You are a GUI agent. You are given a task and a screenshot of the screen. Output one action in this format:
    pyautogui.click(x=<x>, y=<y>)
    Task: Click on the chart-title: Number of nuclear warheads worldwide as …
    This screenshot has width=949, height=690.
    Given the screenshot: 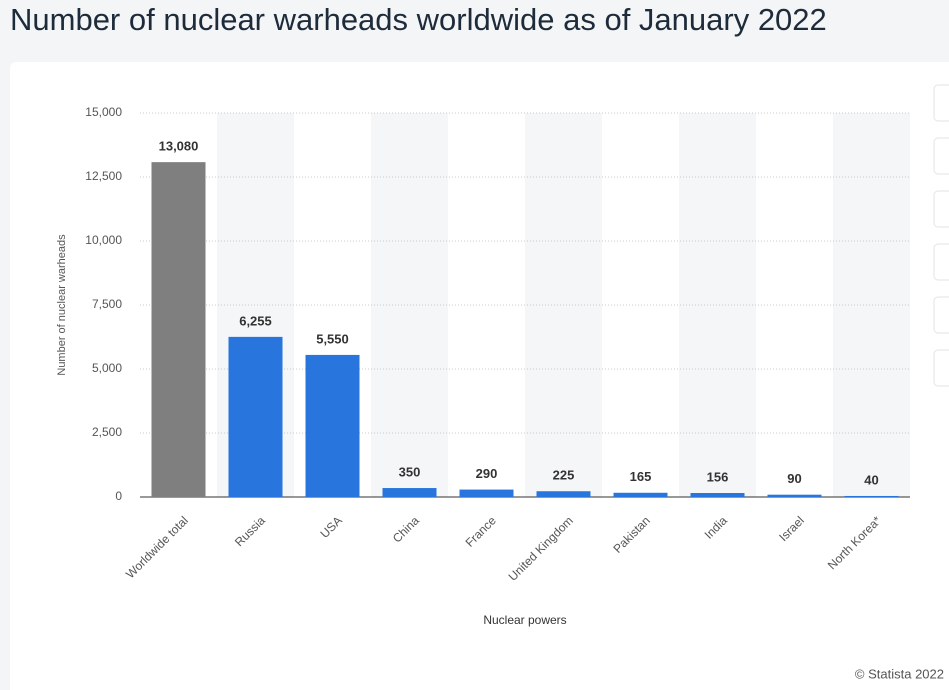 What is the action you would take?
    pyautogui.click(x=418, y=19)
    